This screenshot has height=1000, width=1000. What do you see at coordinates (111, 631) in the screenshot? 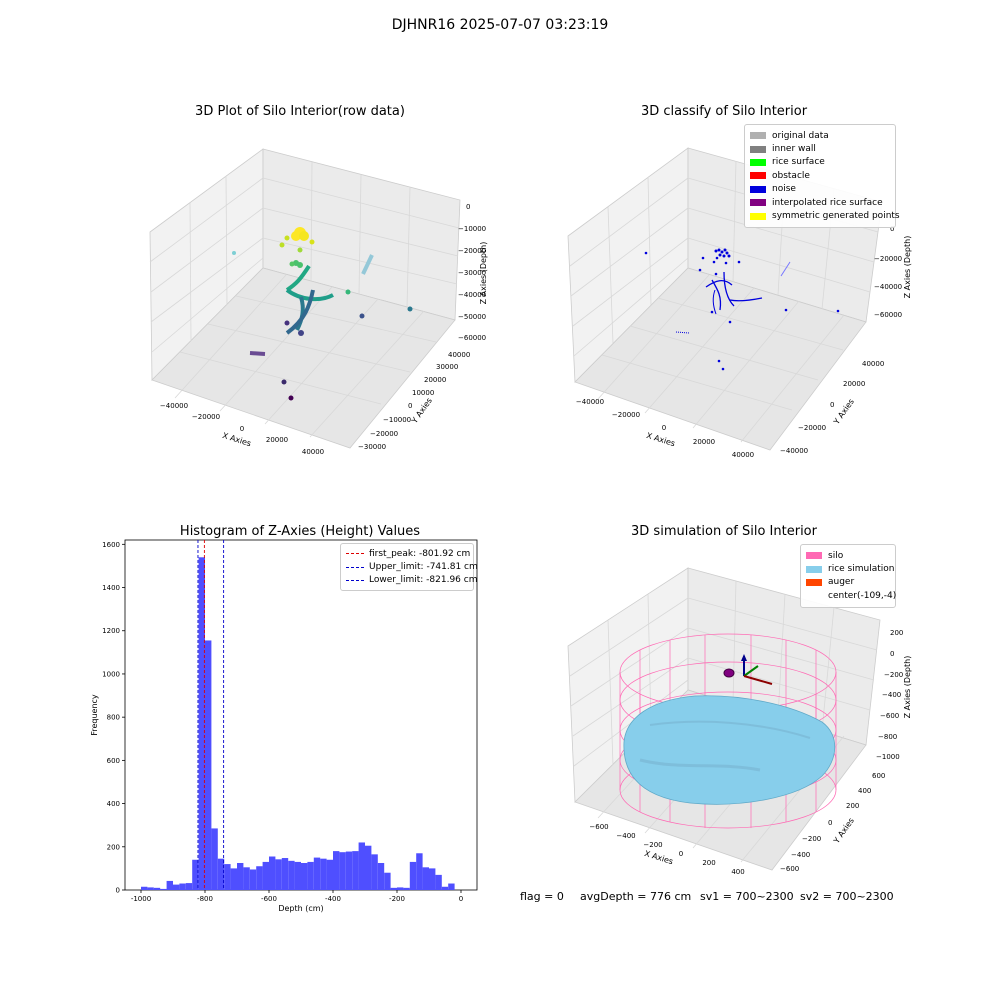
I see `y-tick-label: 1200` at bounding box center [111, 631].